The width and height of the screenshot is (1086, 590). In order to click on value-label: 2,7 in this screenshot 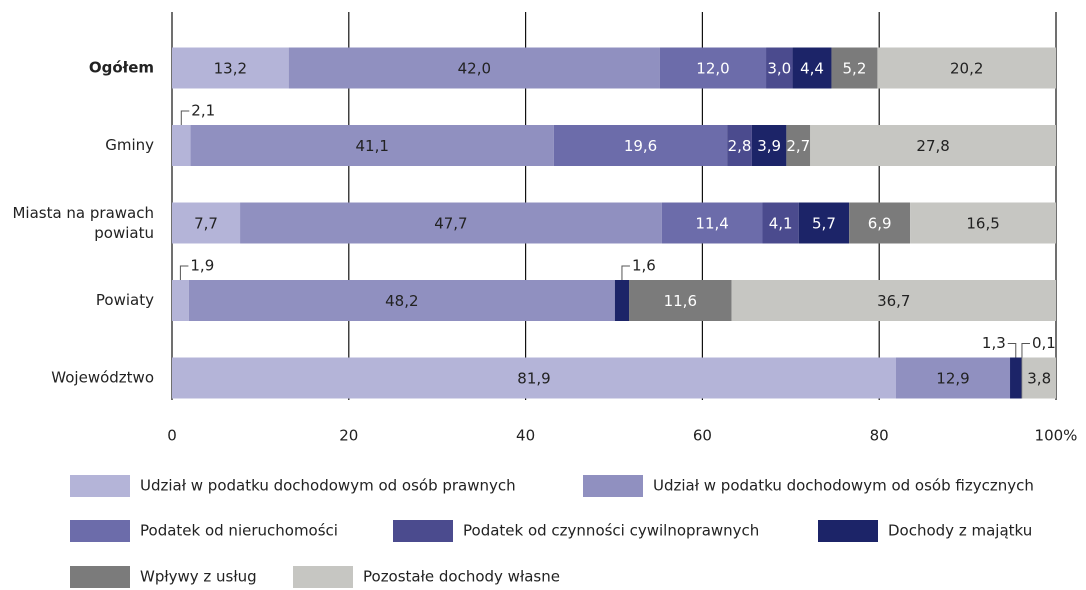, I will do `click(798, 146)`.